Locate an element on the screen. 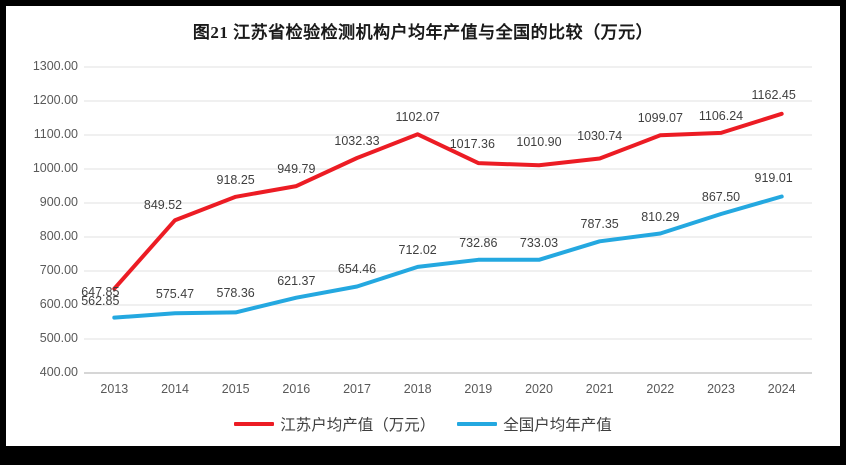  legend-item-national: 全国户均年产值 is located at coordinates (534, 424).